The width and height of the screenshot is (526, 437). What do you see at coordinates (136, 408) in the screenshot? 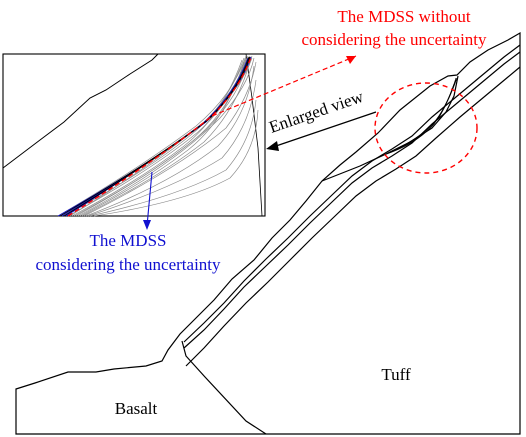
I see `basalt-label: Basalt` at bounding box center [136, 408].